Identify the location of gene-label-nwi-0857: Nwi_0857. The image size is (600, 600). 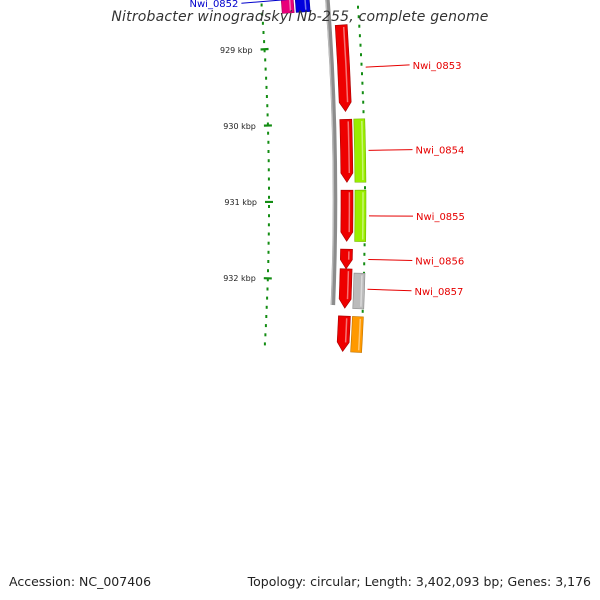
(439, 292).